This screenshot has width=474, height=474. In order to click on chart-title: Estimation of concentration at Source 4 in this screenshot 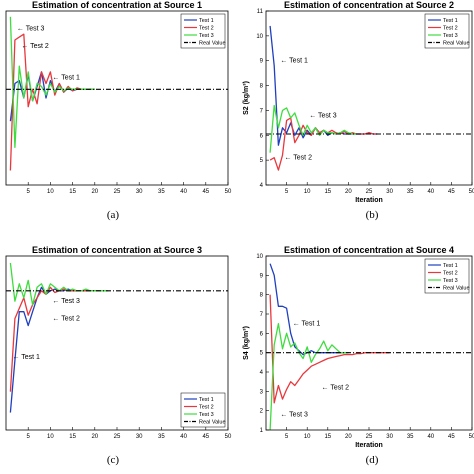, I will do `click(369, 250)`.